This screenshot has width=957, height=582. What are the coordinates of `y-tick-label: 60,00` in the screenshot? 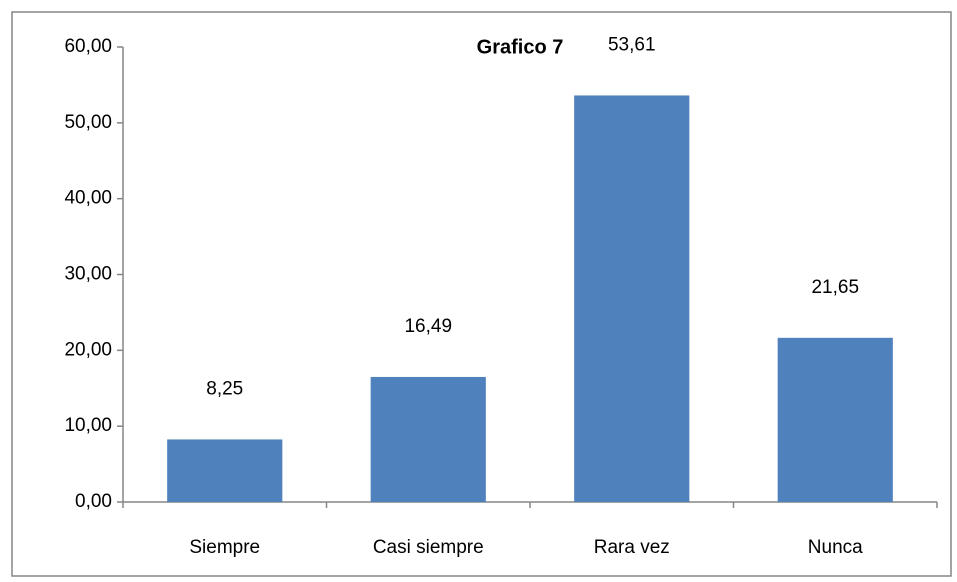 It's located at (88, 46).